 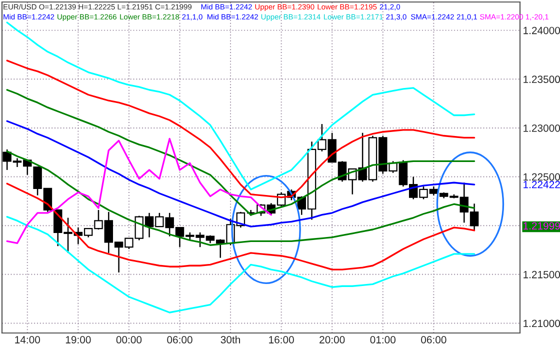 What do you see at coordinates (27, 340) in the screenshot?
I see `x-tick-label: 14:00` at bounding box center [27, 340].